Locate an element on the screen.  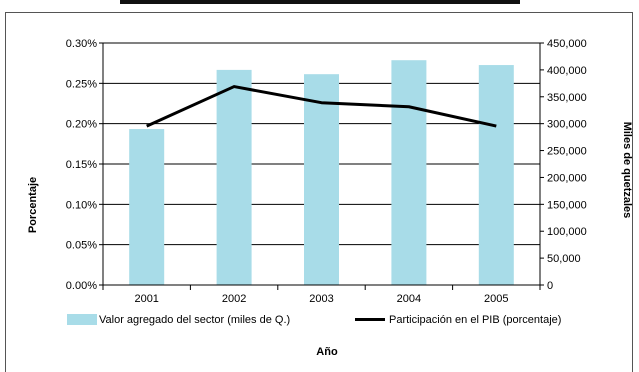
y-right-tick-label: 300,000 is located at coordinates (567, 125).